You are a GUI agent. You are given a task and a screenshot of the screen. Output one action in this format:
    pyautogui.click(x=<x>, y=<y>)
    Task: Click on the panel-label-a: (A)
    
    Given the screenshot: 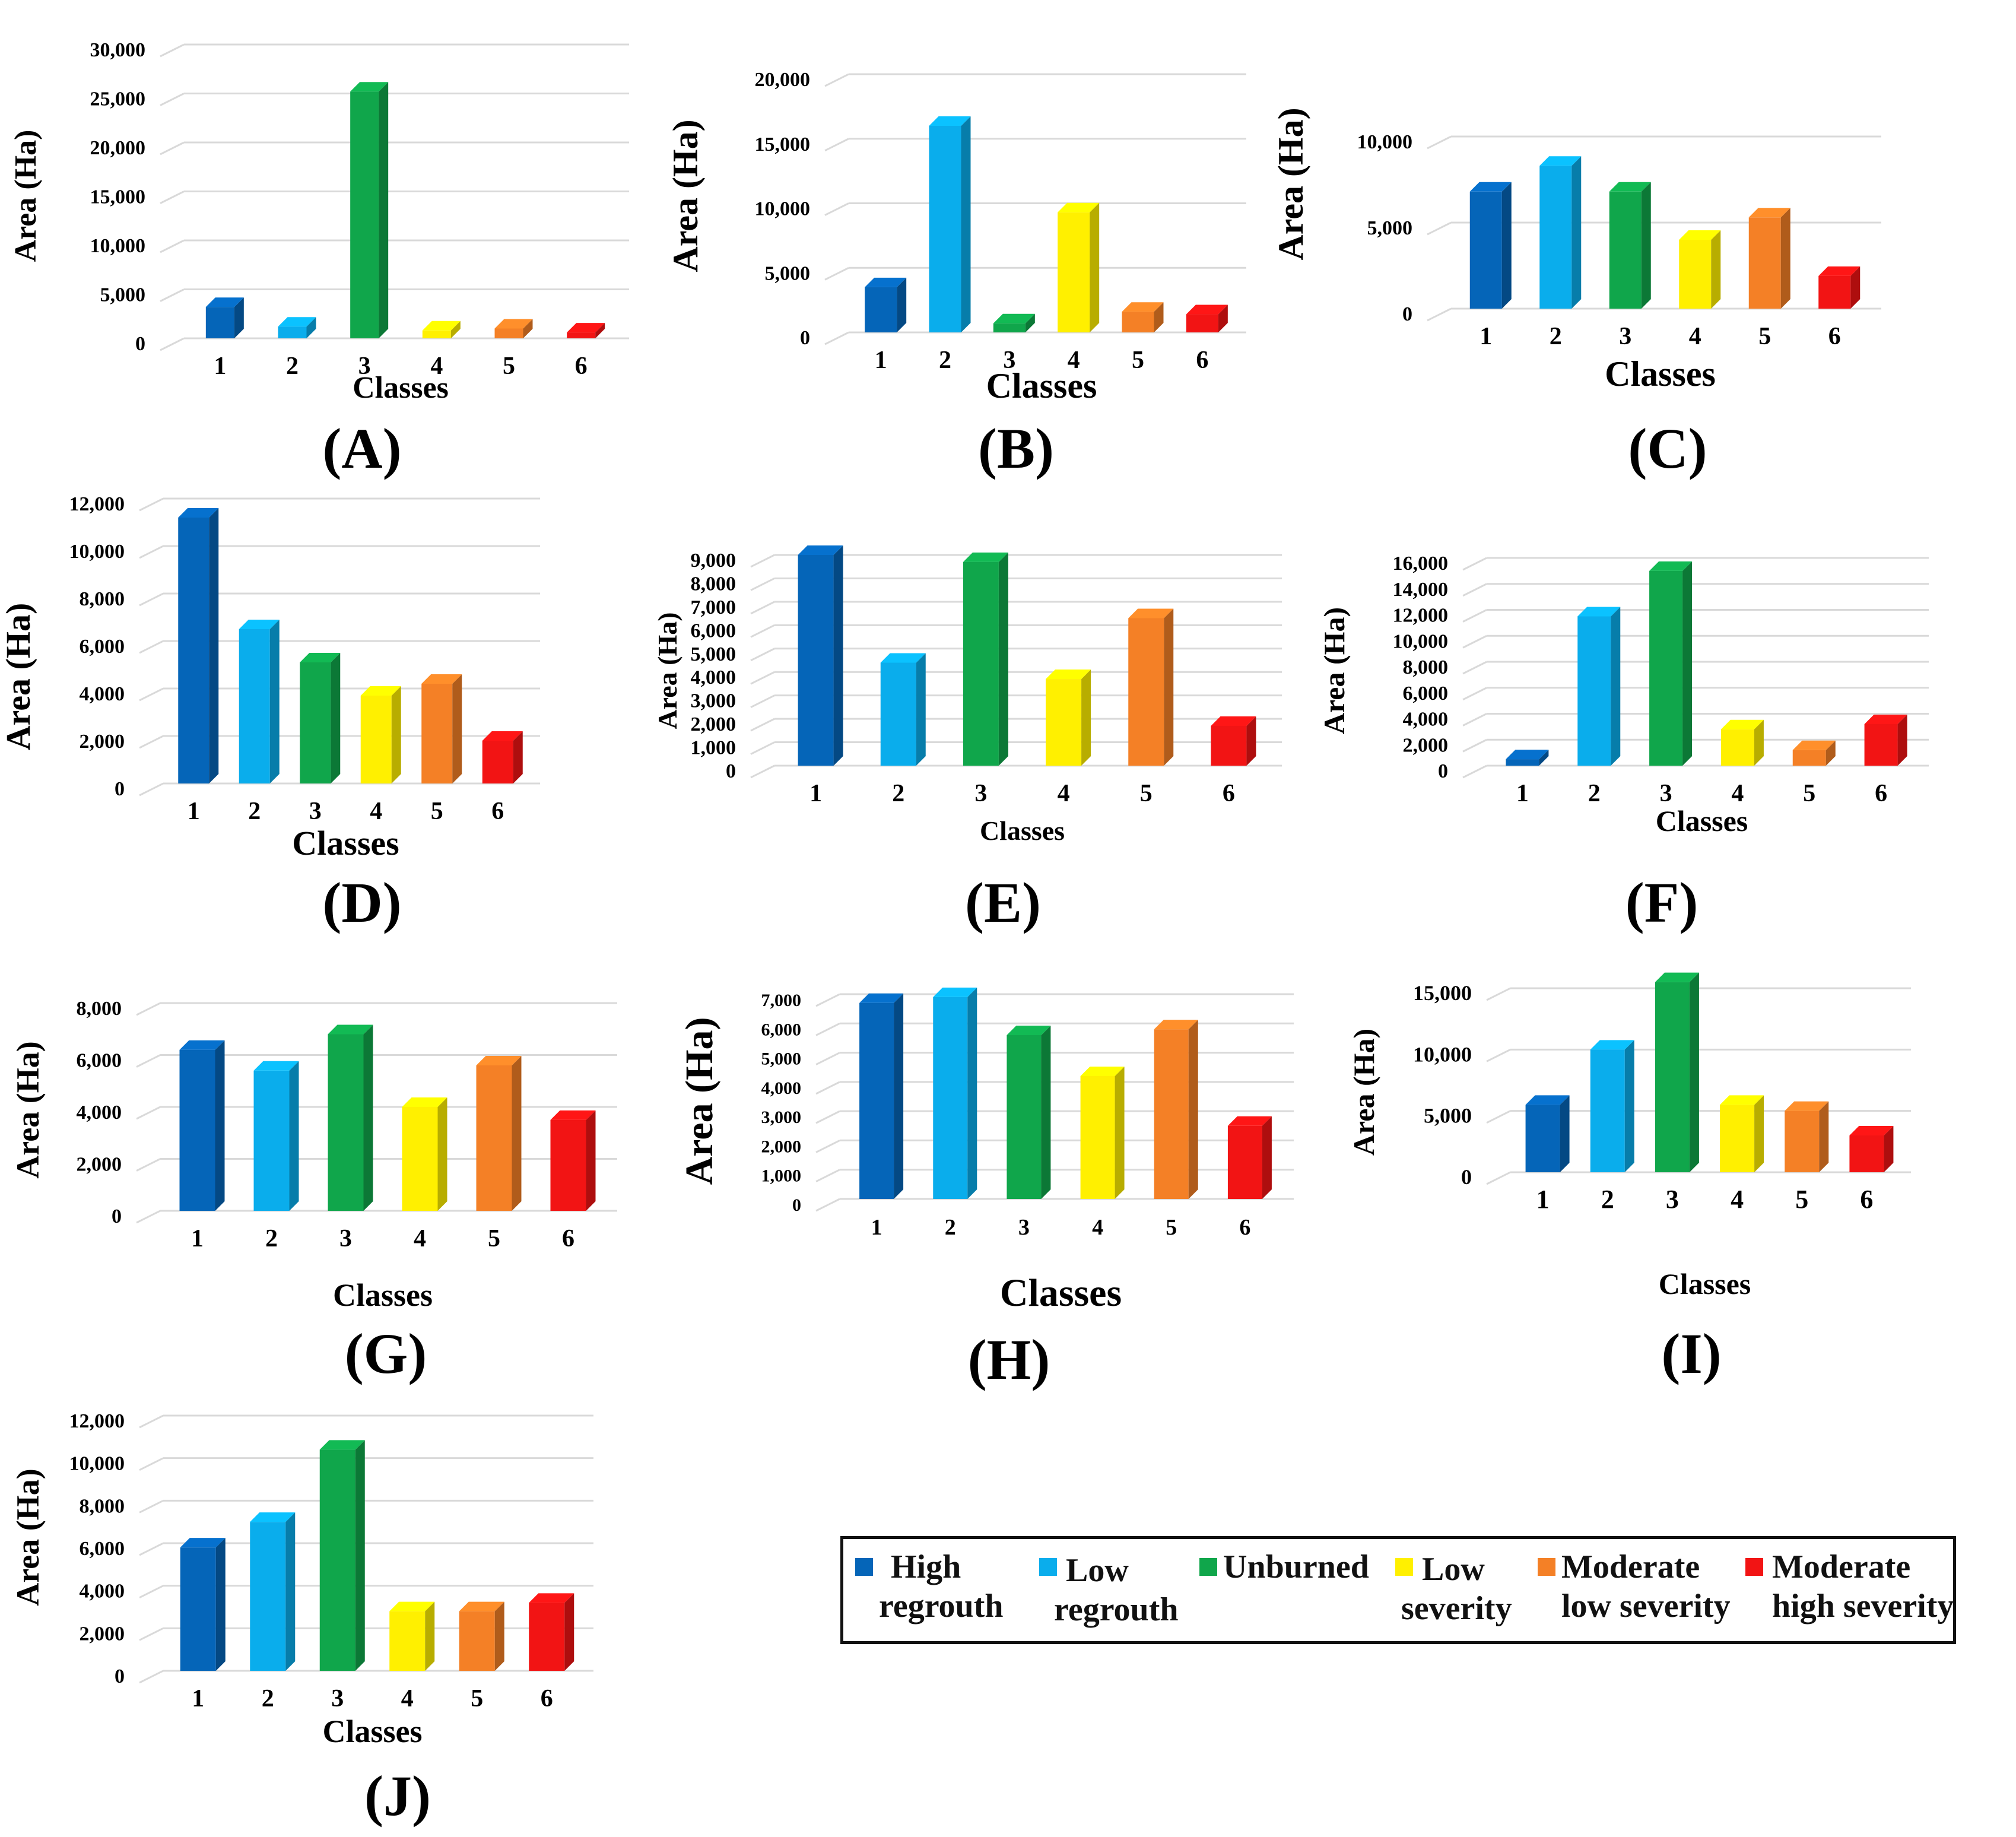 What is the action you would take?
    pyautogui.click(x=362, y=449)
    